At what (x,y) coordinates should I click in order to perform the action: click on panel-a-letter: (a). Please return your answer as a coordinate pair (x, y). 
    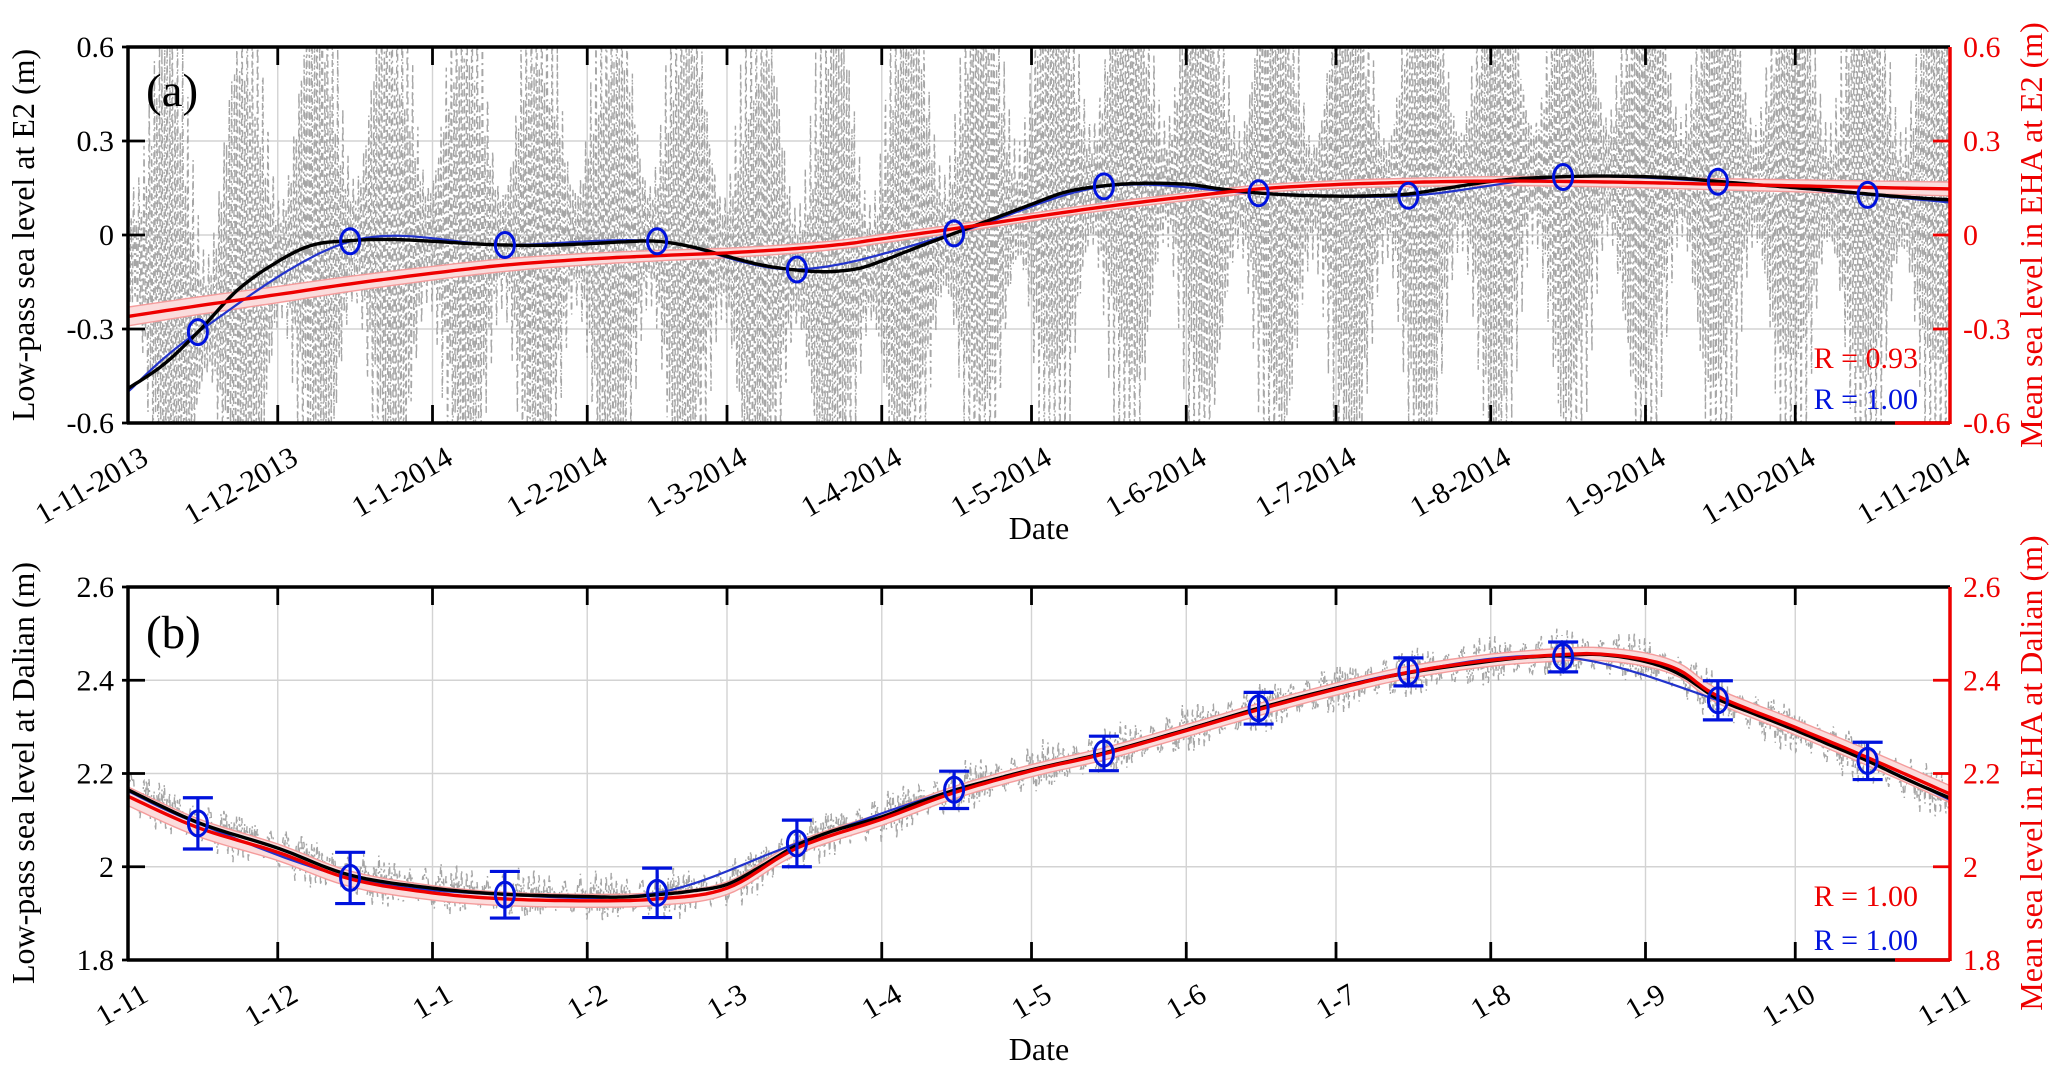
    Looking at the image, I should click on (172, 91).